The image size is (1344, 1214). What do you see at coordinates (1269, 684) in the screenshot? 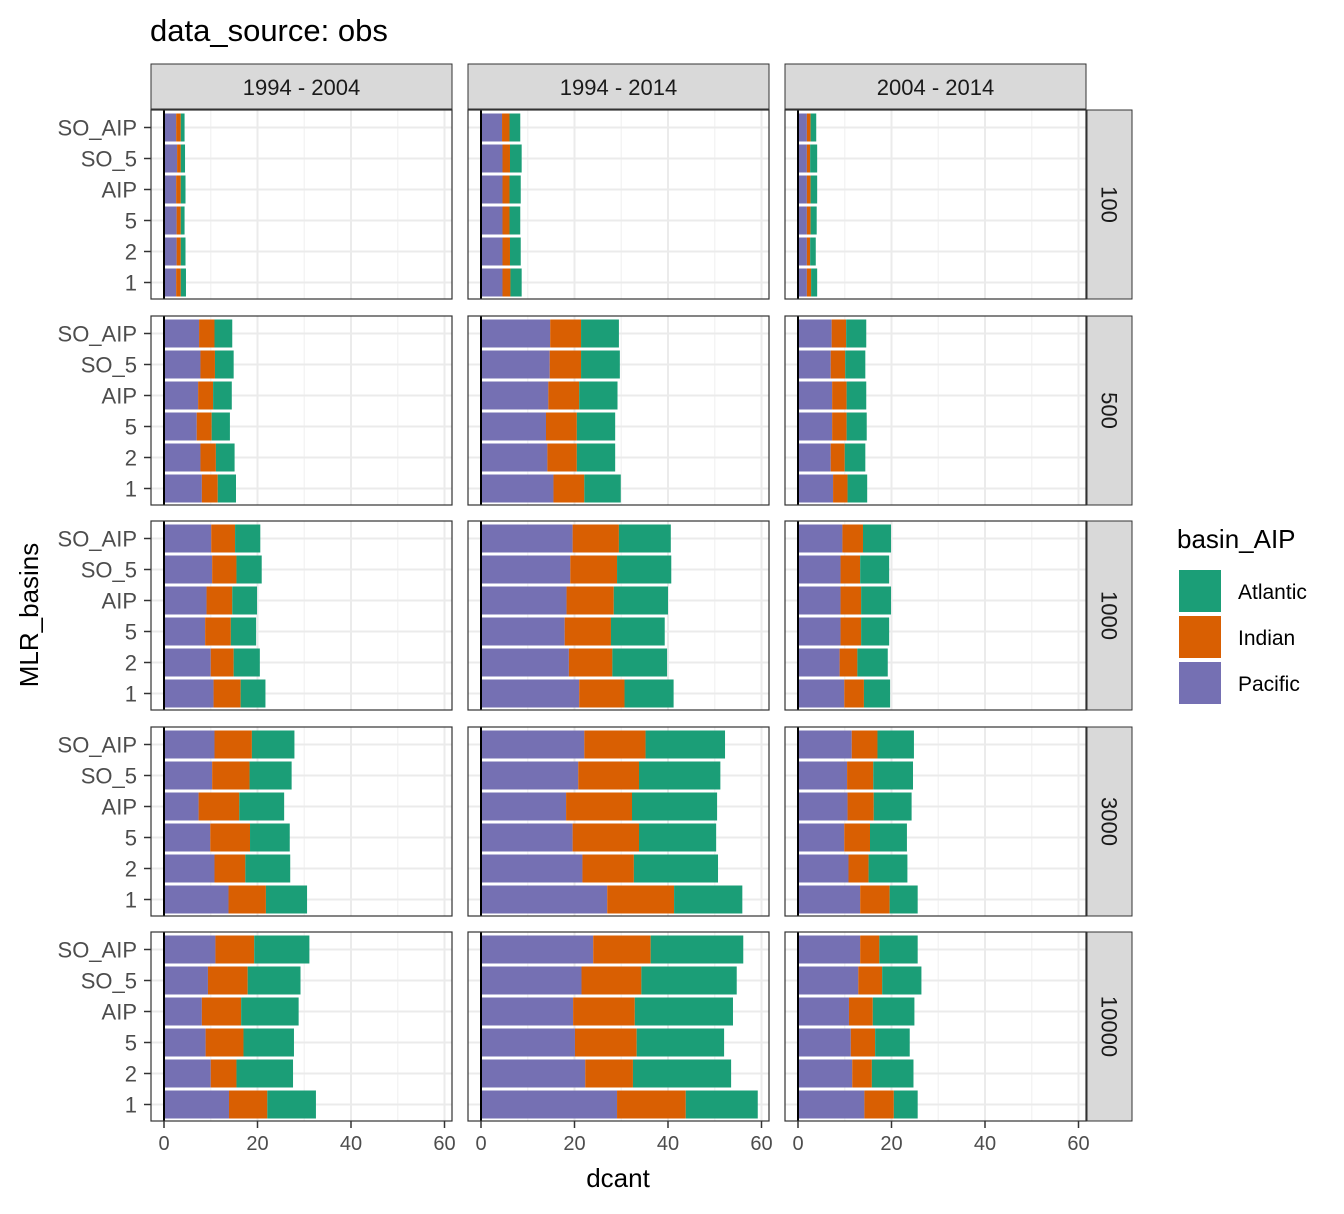
I see `legend-label: Pacific` at bounding box center [1269, 684].